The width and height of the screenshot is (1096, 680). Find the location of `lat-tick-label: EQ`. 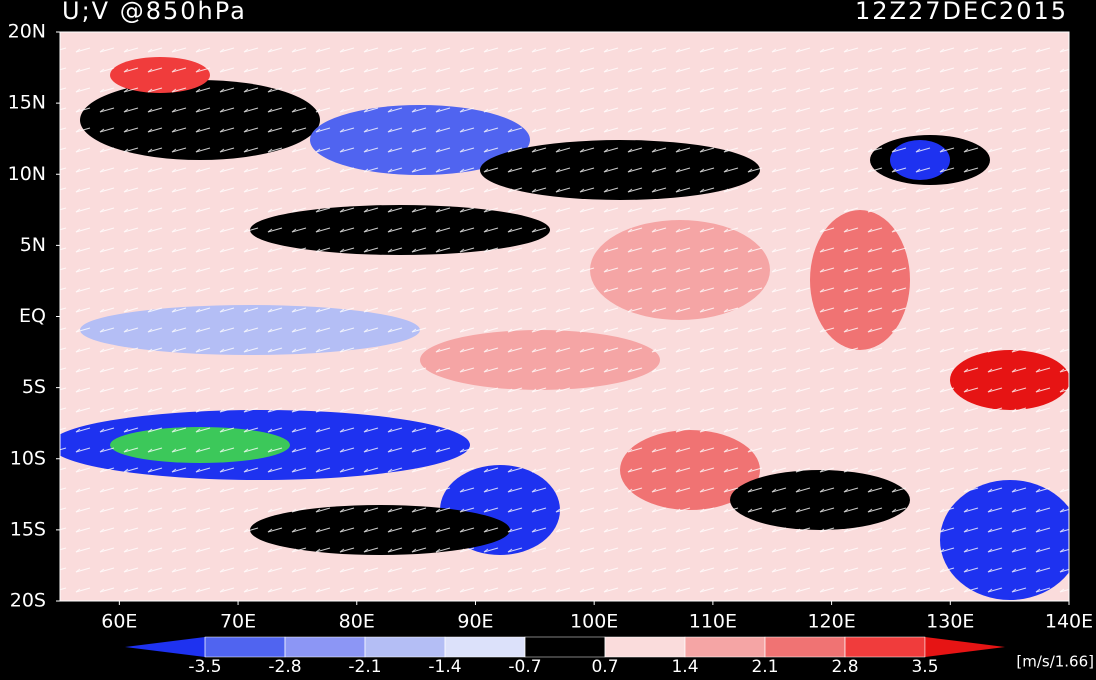

lat-tick-label: EQ is located at coordinates (32, 316).